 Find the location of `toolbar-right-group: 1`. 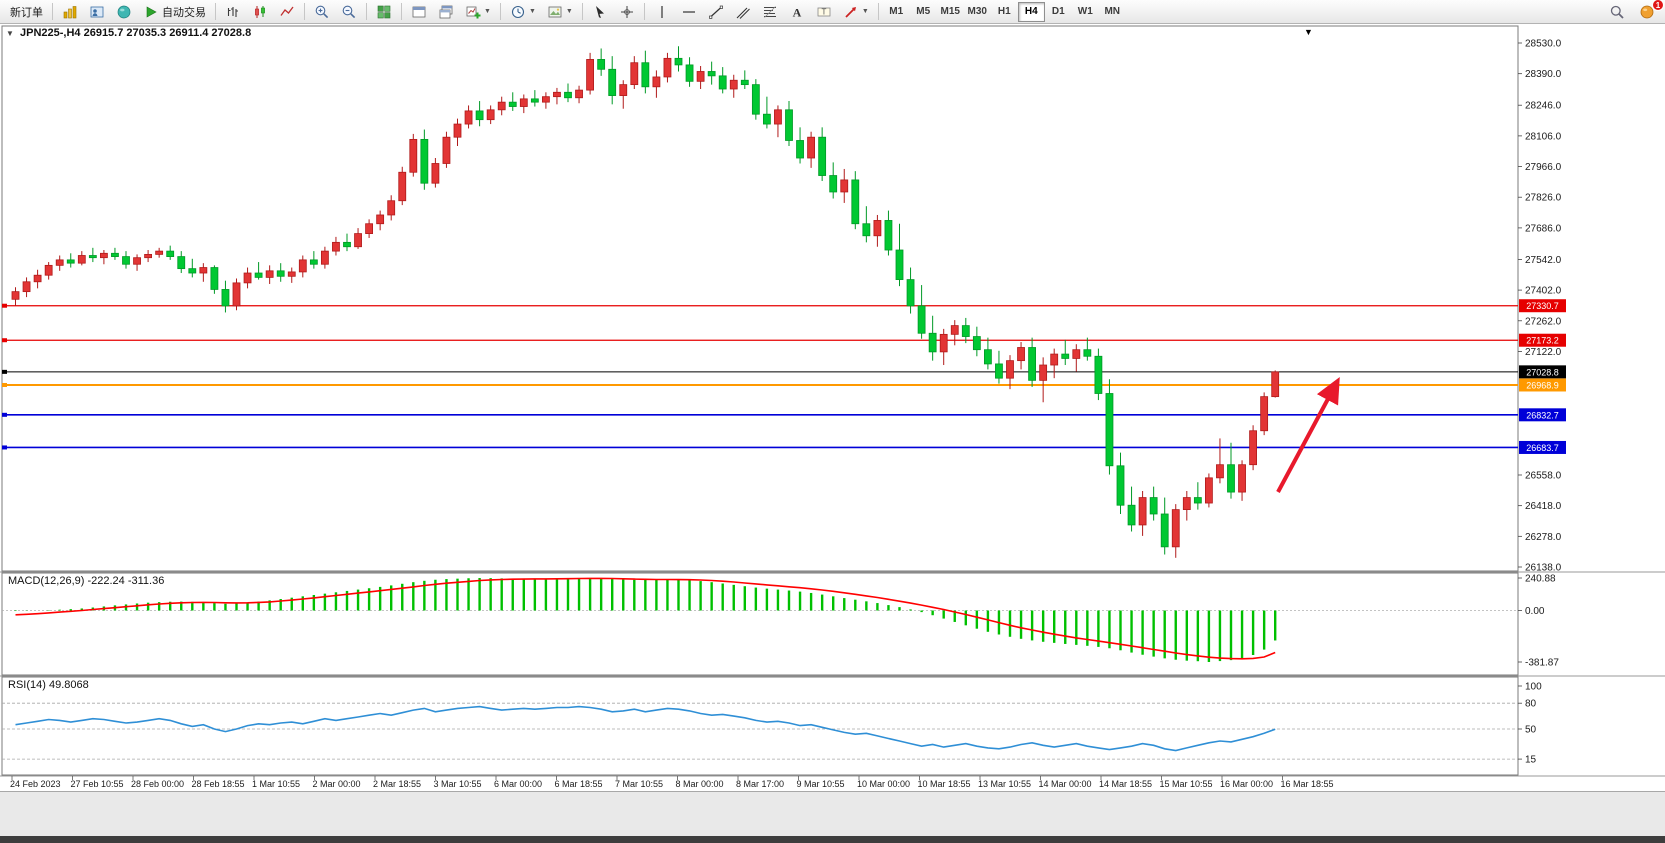

toolbar-right-group: 1 is located at coordinates (1634, 11).